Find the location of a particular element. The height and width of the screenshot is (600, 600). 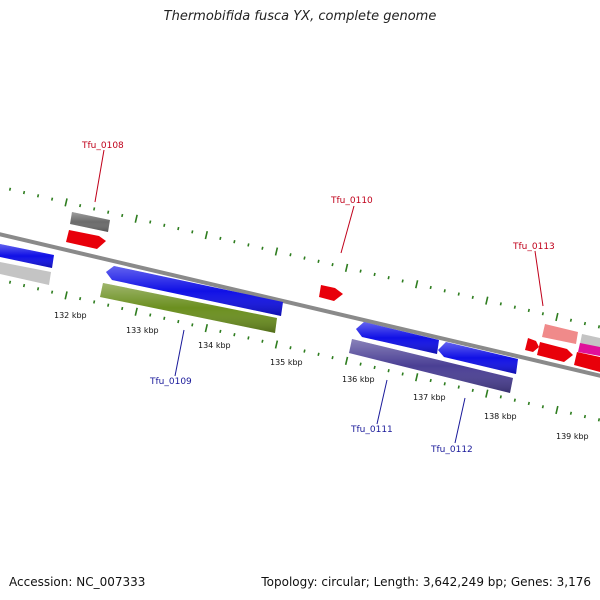

gene-label-tfu-0109: Tfu_0109 is located at coordinates (170, 382).